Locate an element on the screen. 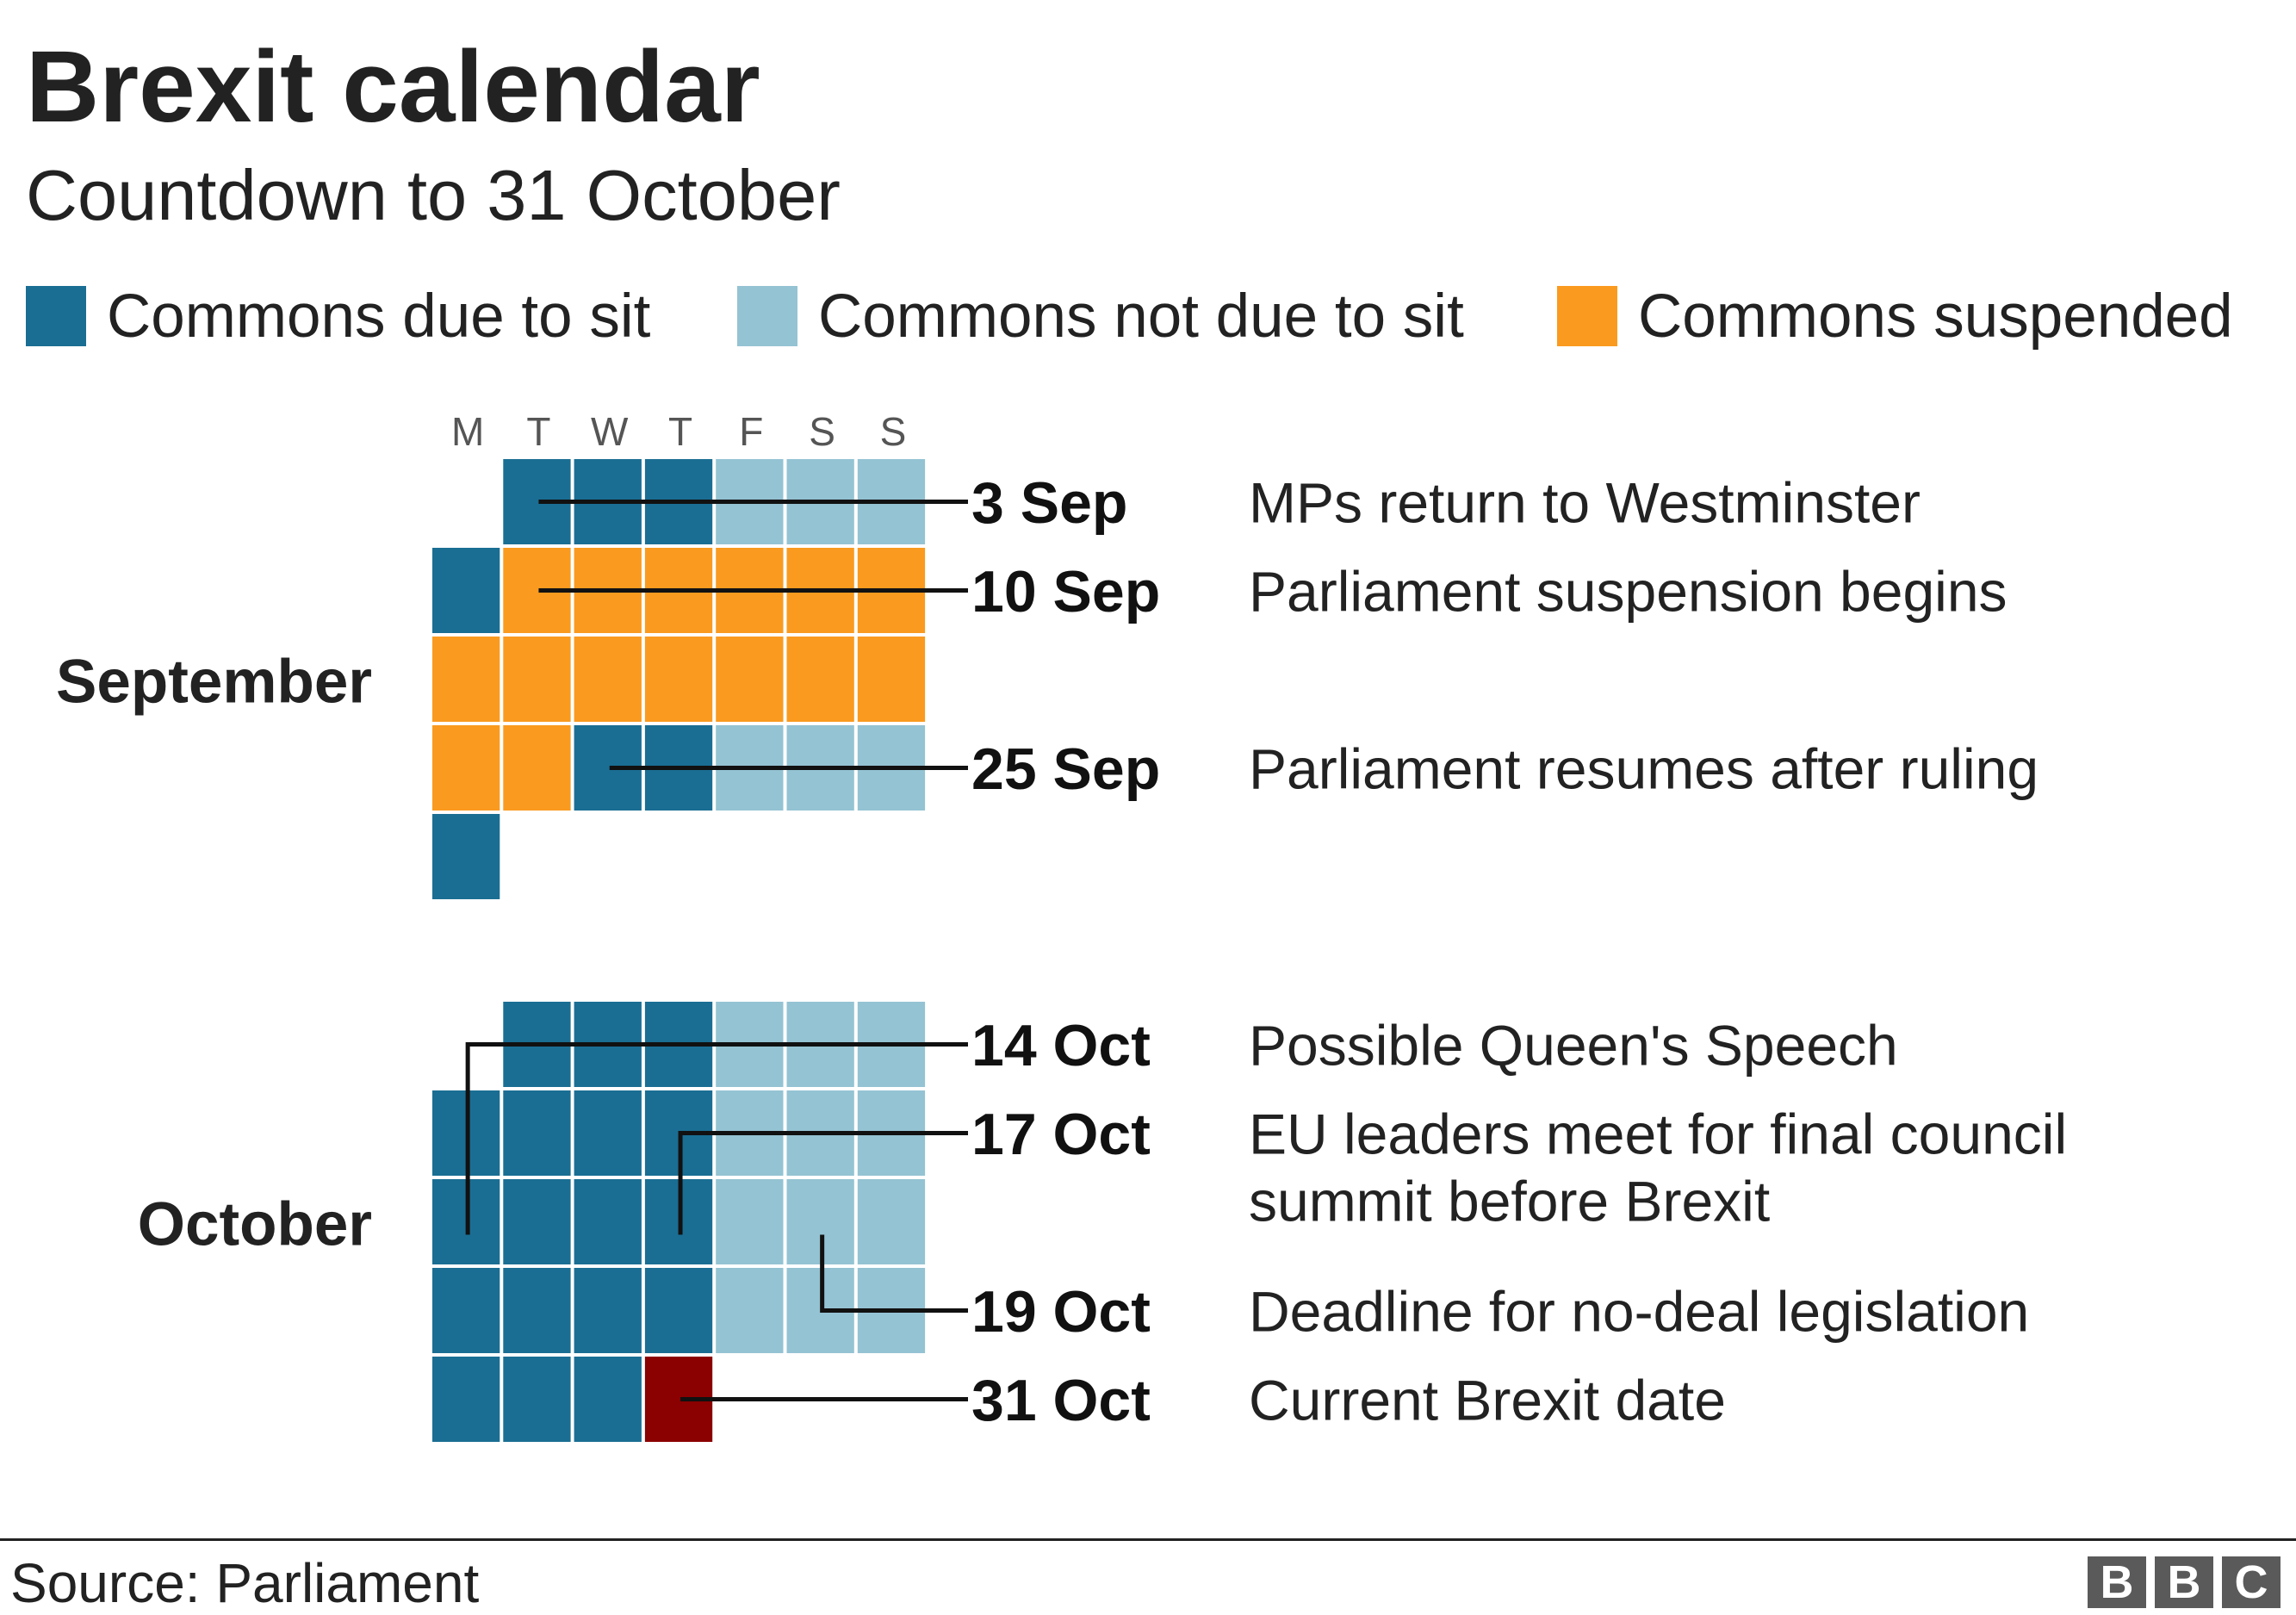 This screenshot has height=1615, width=2296. month-label: October is located at coordinates (255, 1224).